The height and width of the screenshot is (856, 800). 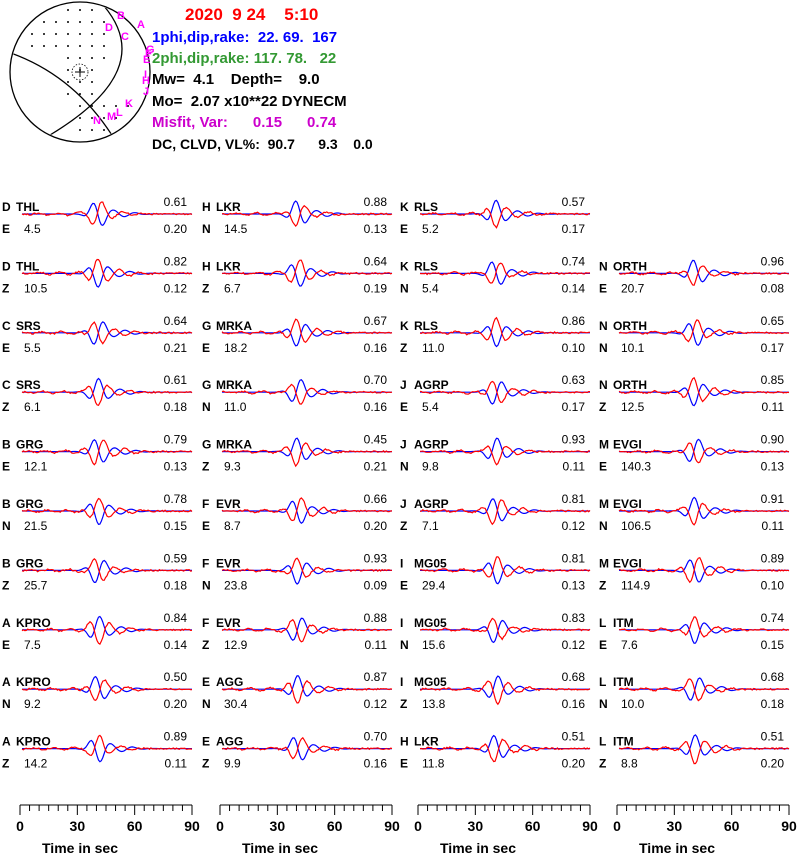 What do you see at coordinates (430, 407) in the screenshot?
I see `trace-distance: 5.4` at bounding box center [430, 407].